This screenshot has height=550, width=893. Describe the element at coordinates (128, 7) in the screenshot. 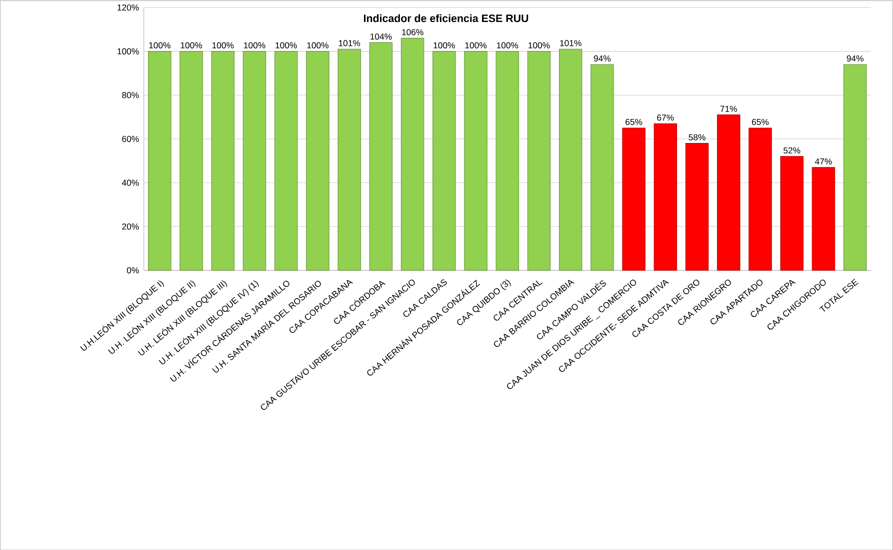

I see `y-tick-label: 120%` at that location.